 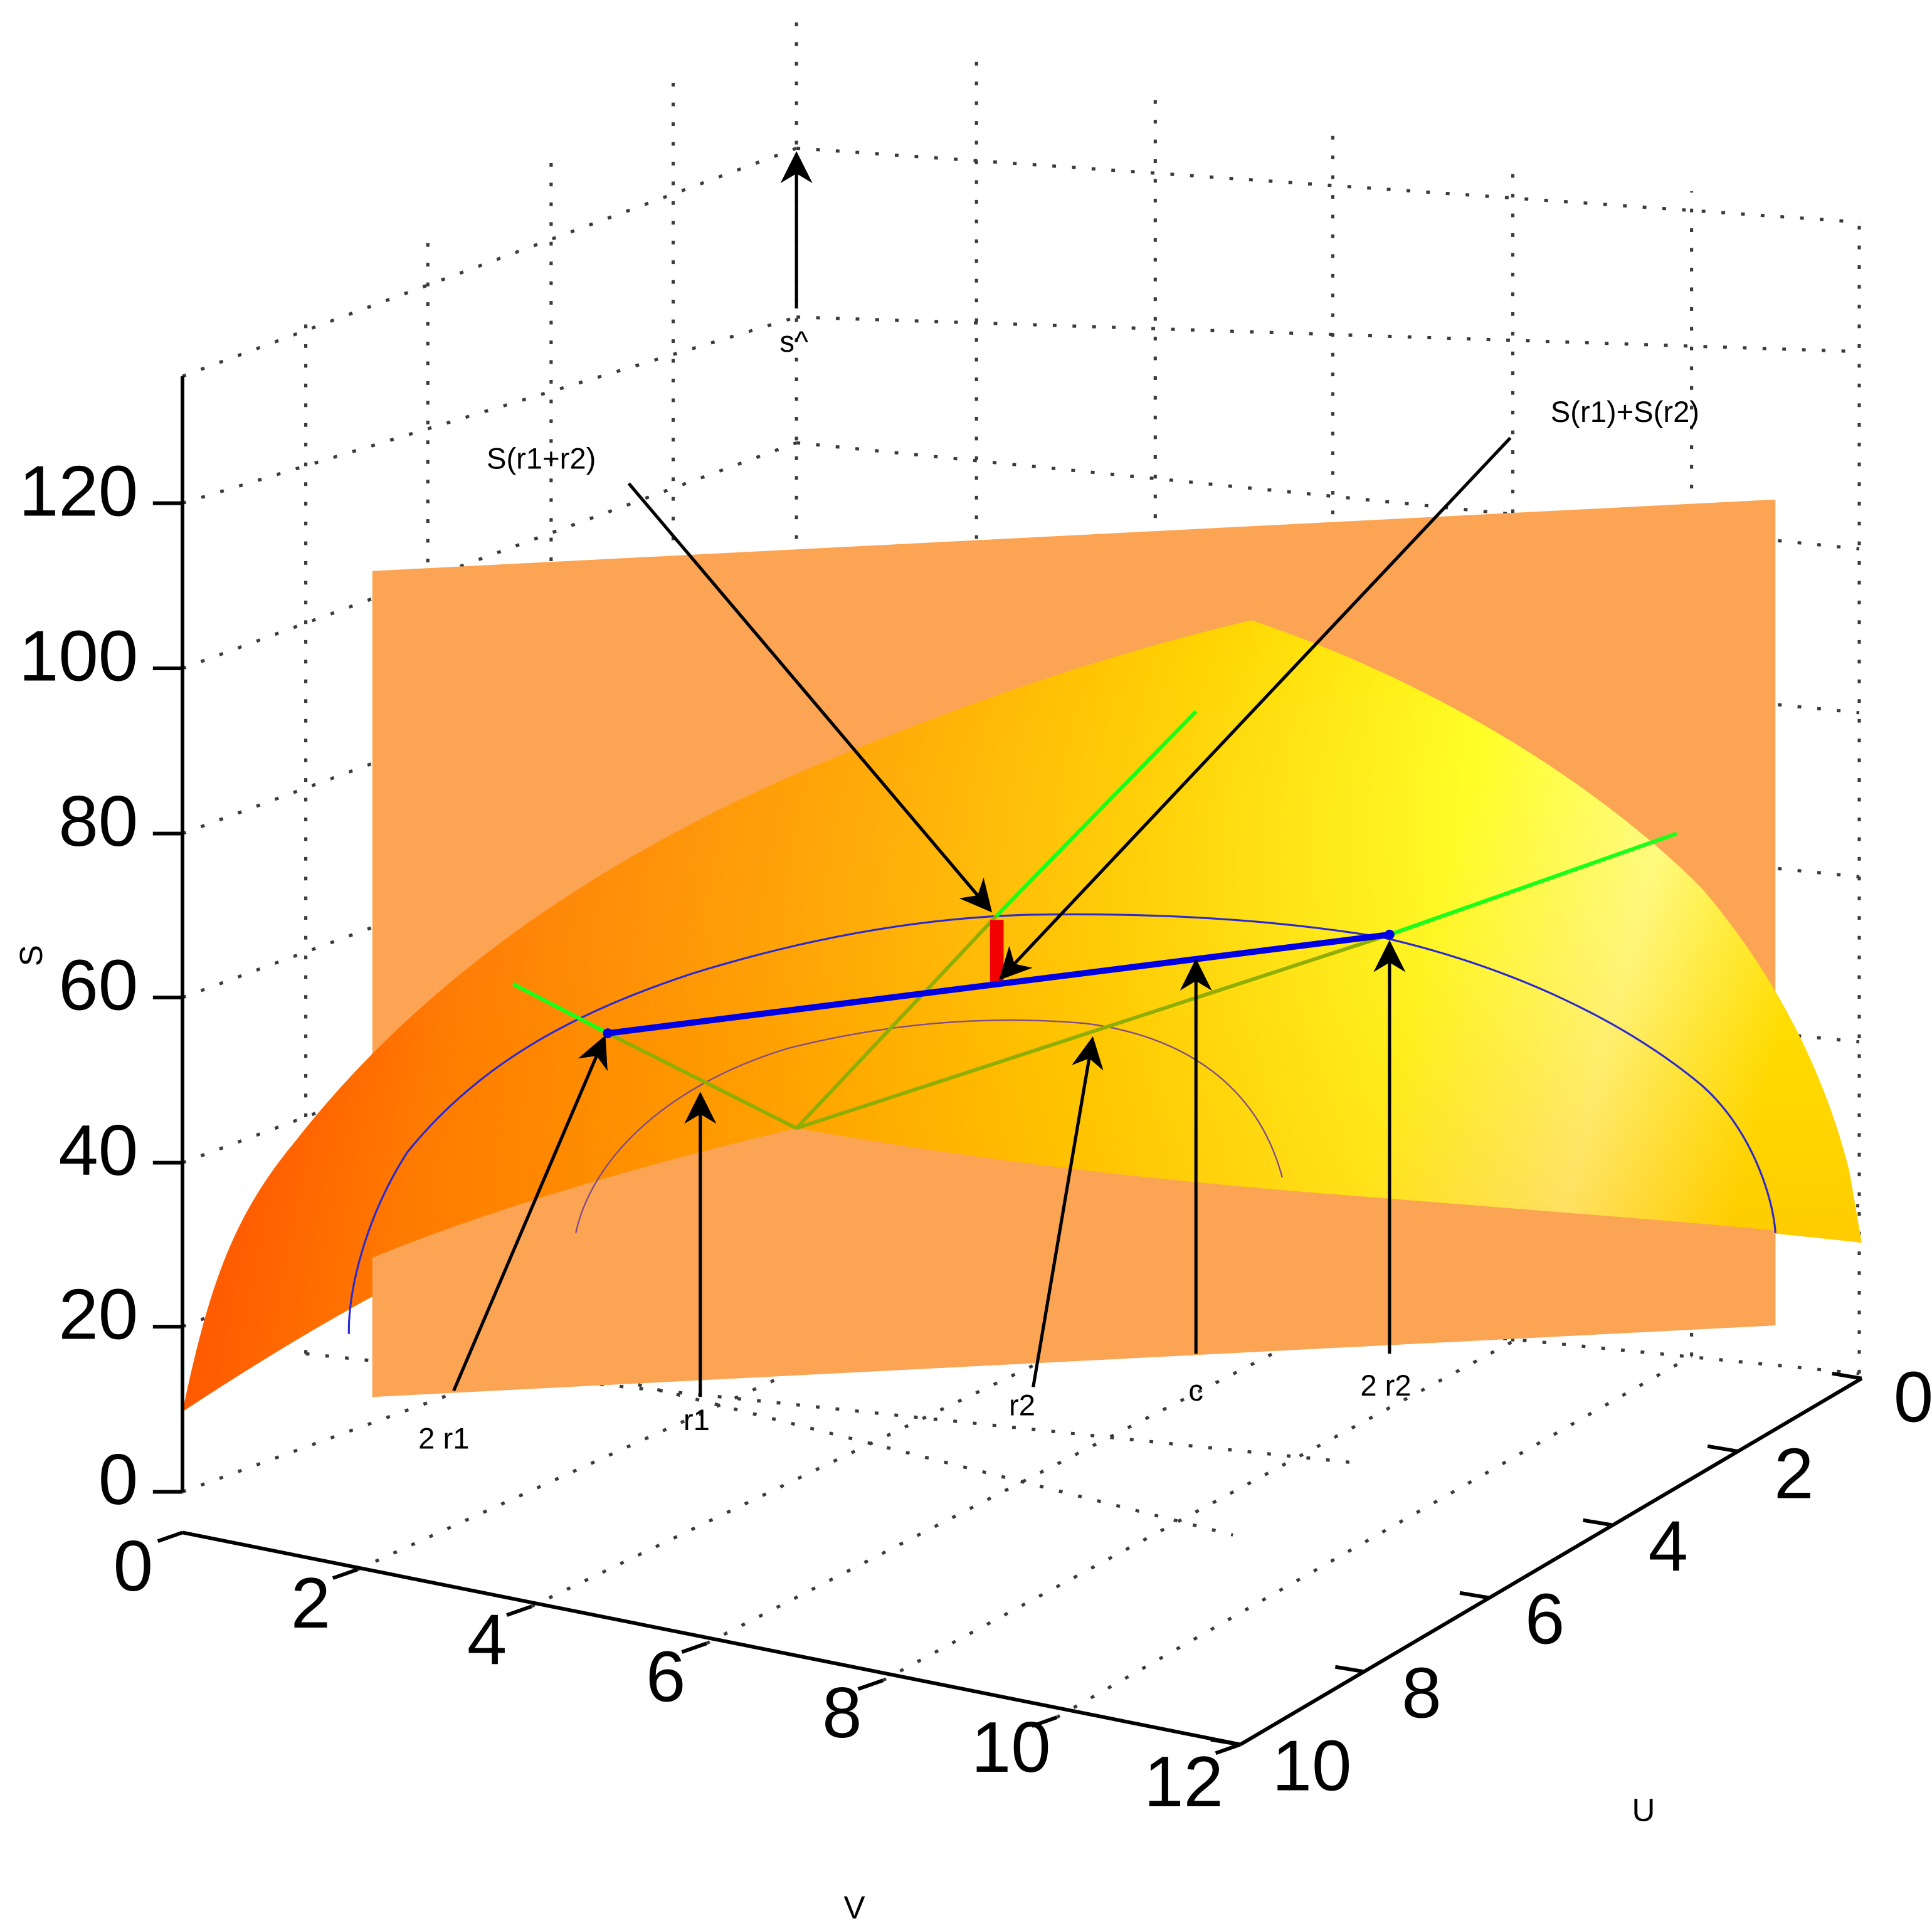 I want to click on u-axis-line, so click(x=1551, y=1562).